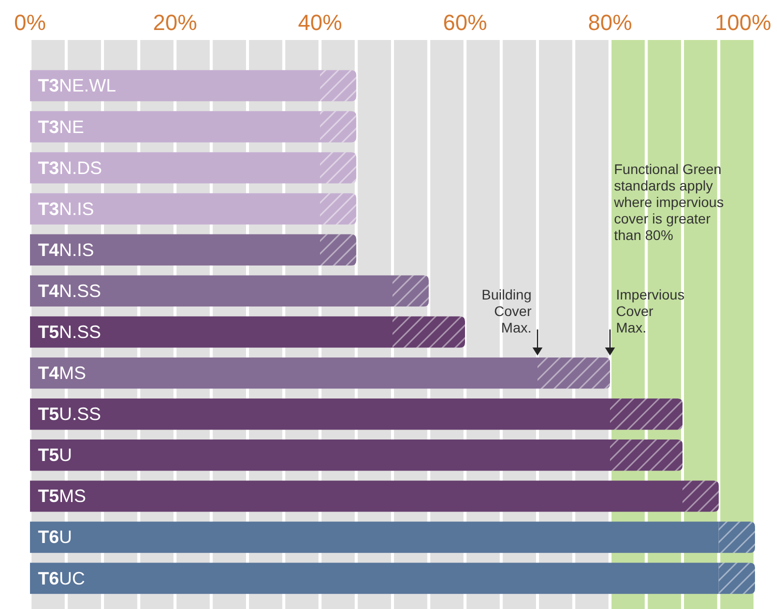 The height and width of the screenshot is (609, 777). I want to click on y-tick-label: T5U, so click(55, 455).